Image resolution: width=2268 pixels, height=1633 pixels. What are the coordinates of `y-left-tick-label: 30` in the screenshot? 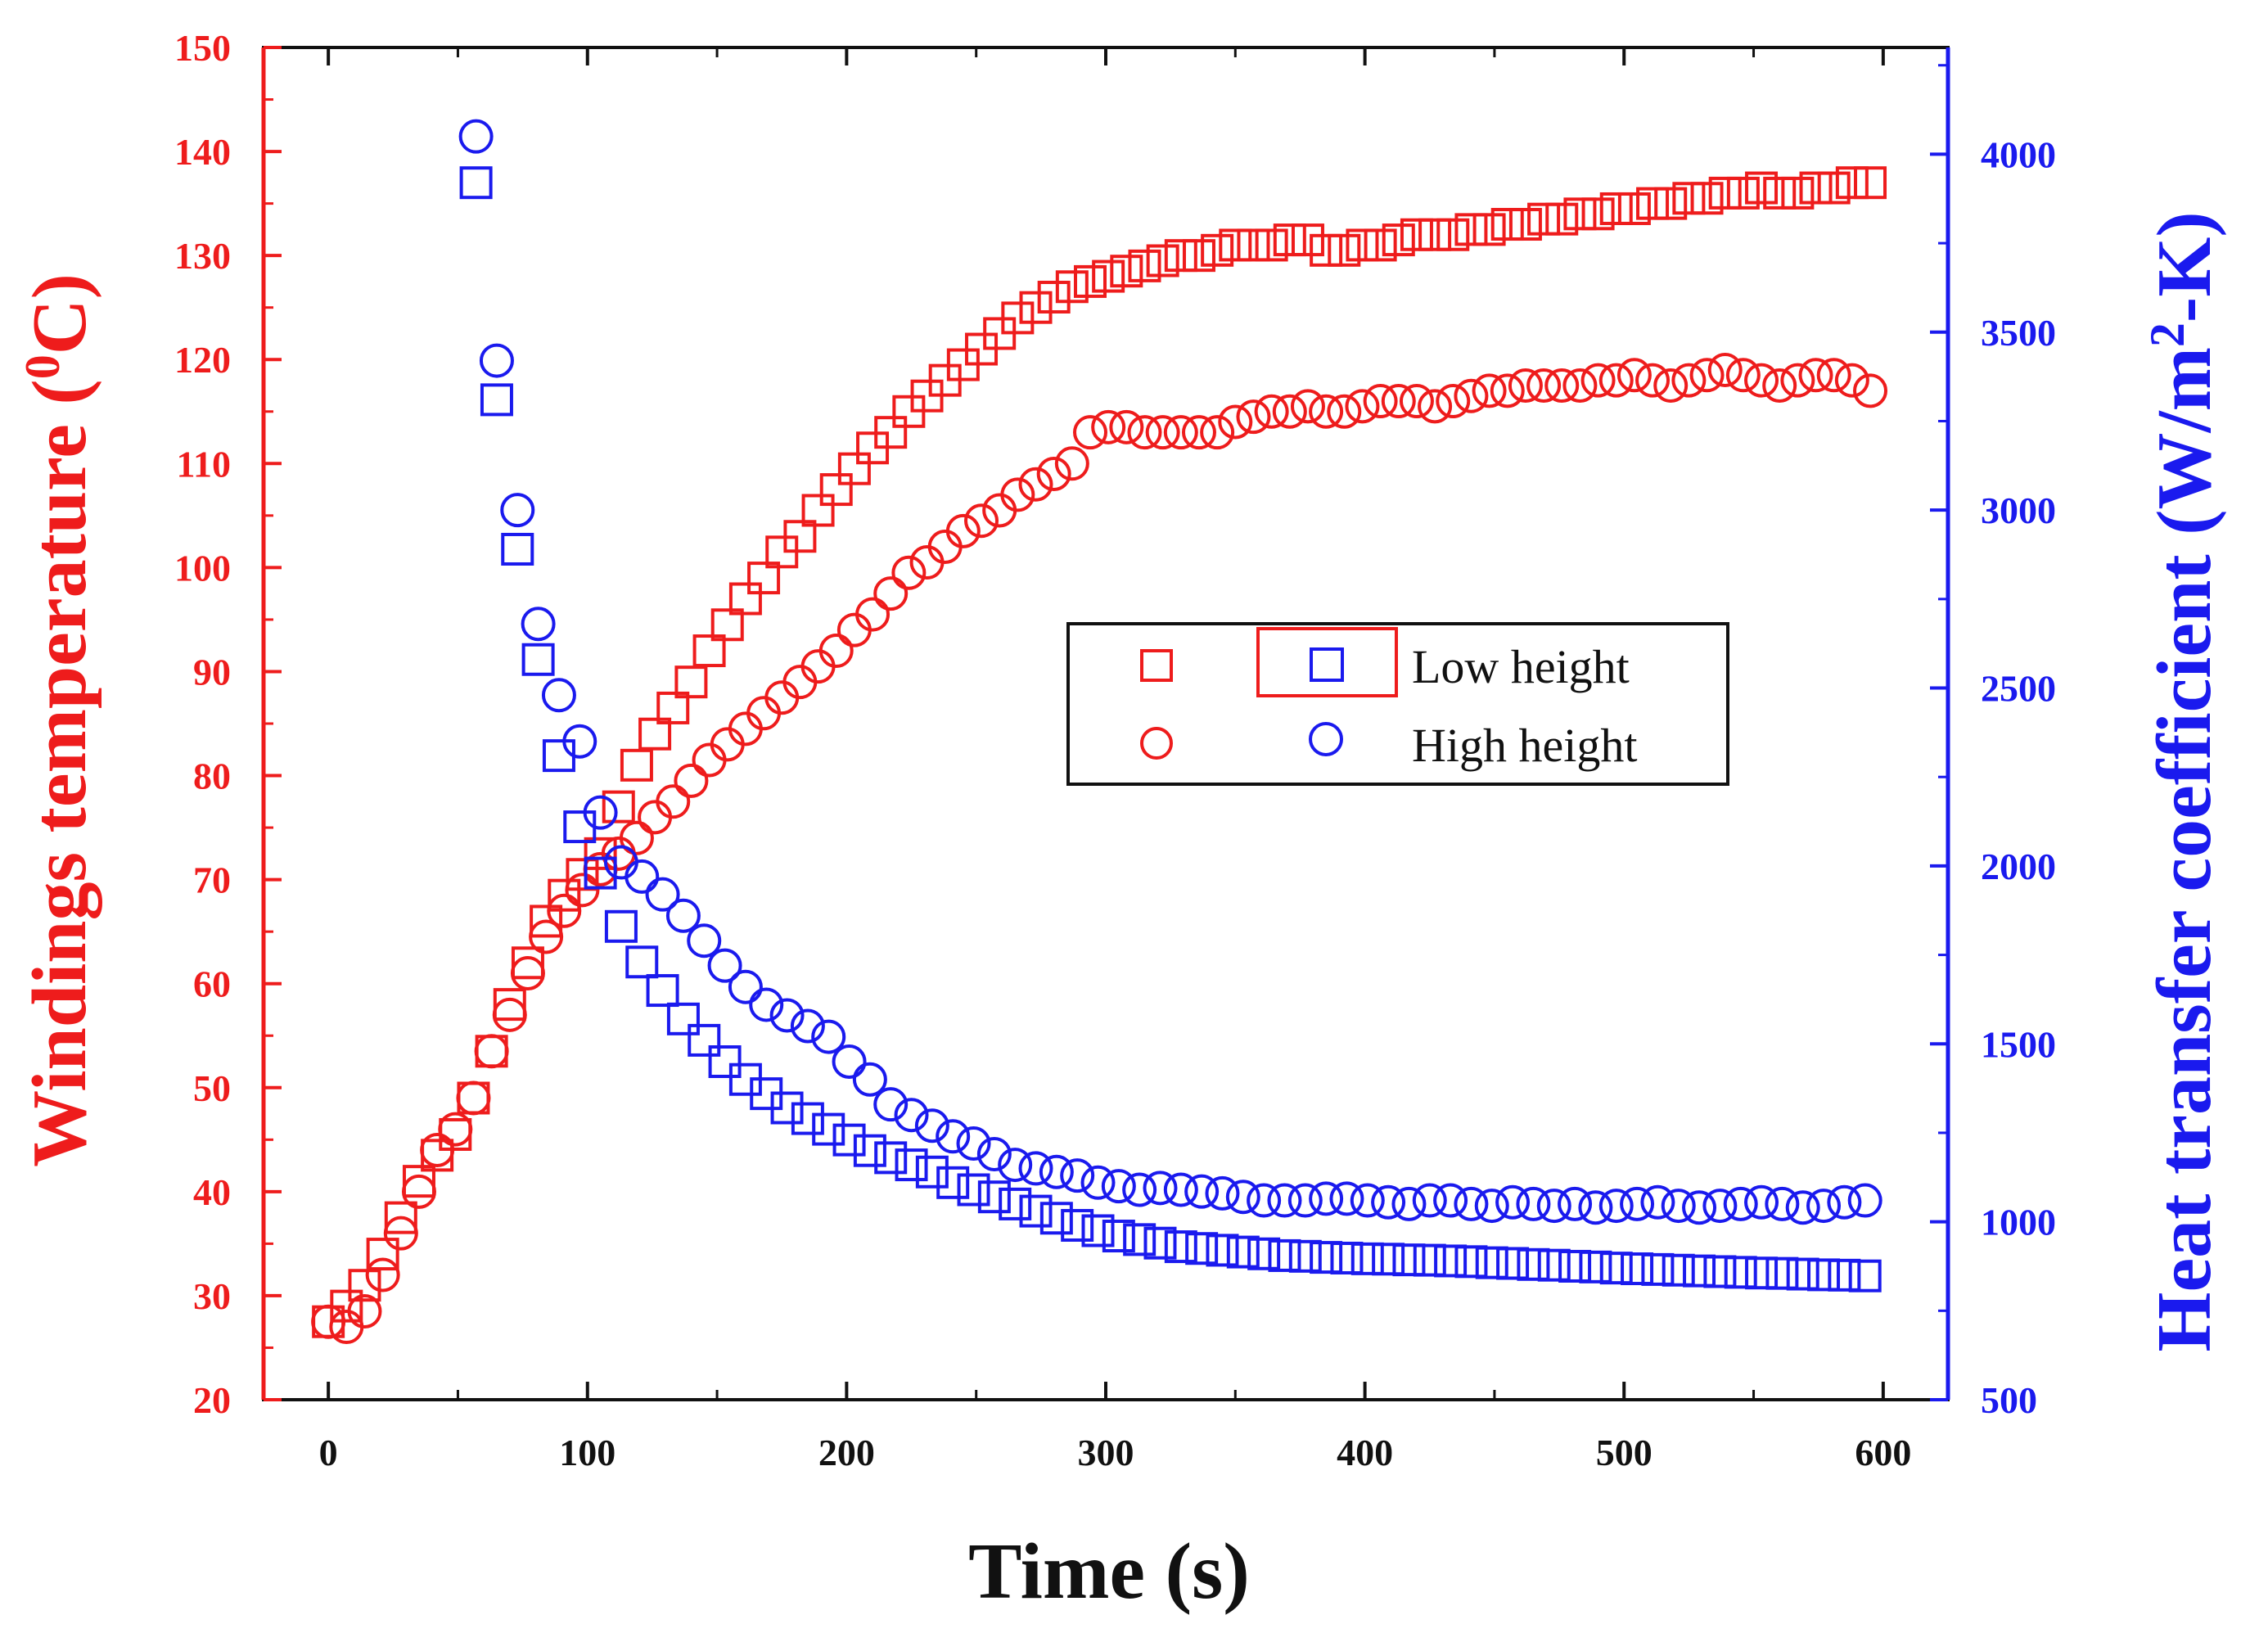 It's located at (212, 1296).